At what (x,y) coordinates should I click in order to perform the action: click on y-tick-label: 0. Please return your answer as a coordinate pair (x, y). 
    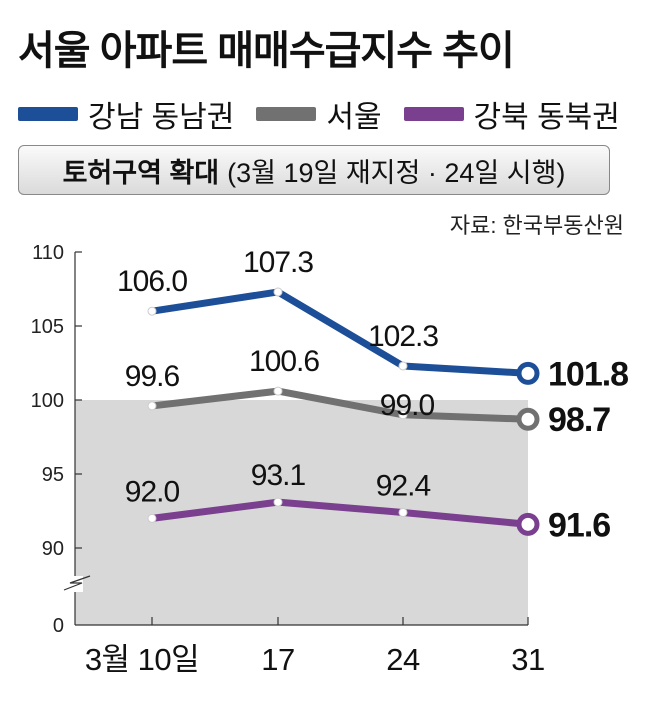
    Looking at the image, I should click on (58, 626).